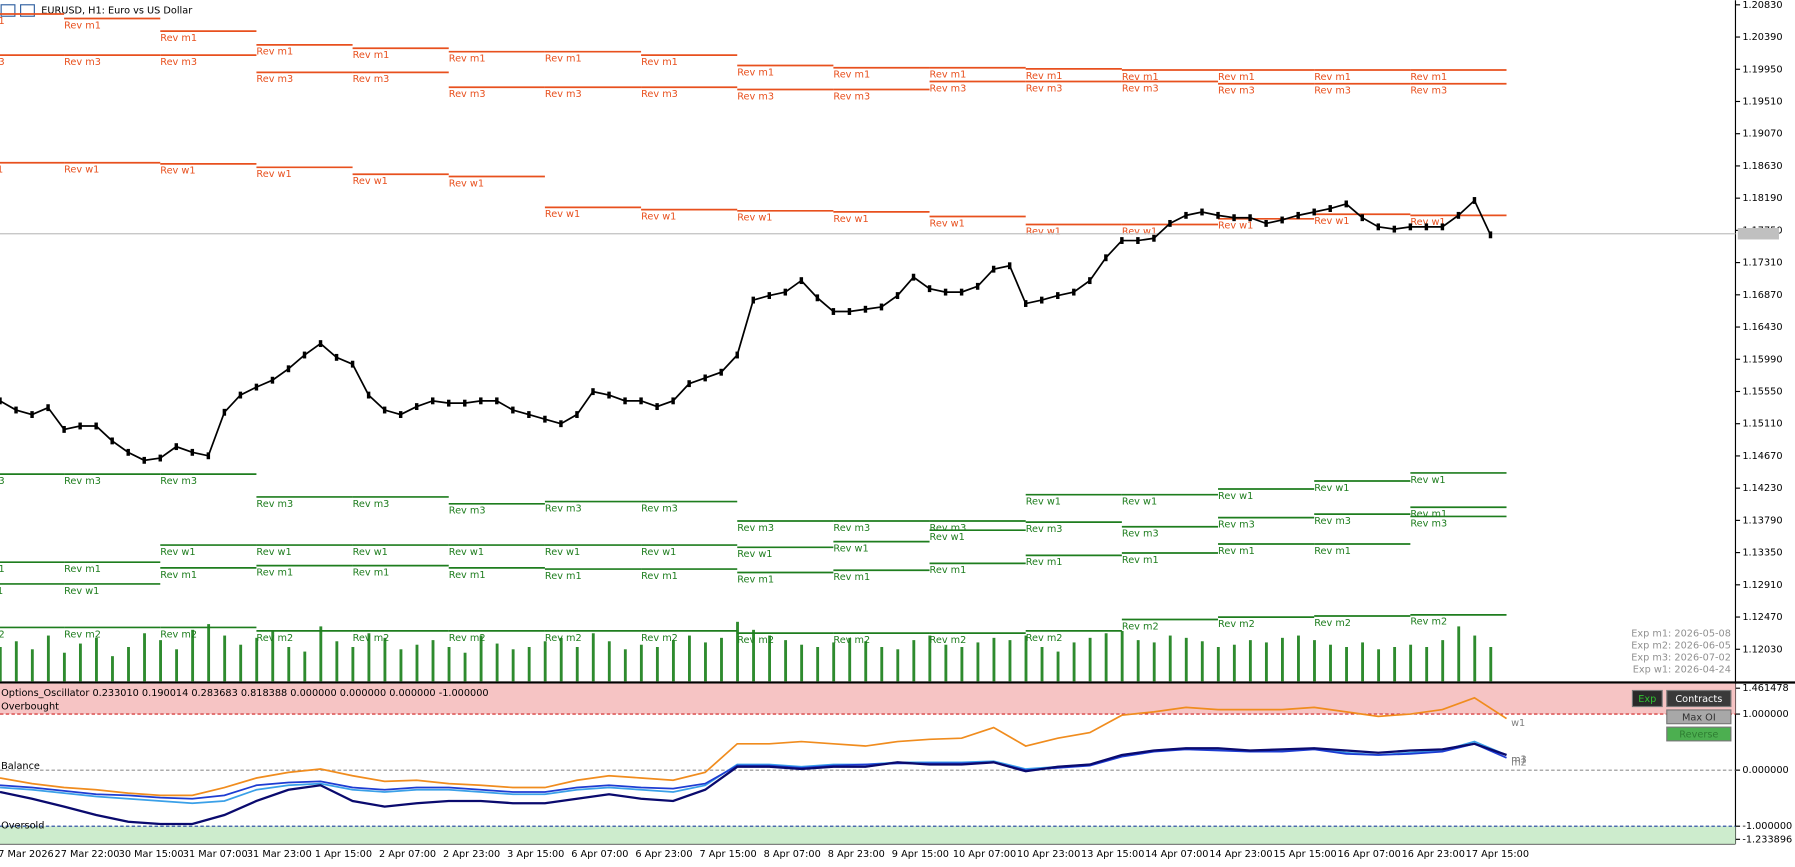  I want to click on button: Max OI, so click(1699, 717).